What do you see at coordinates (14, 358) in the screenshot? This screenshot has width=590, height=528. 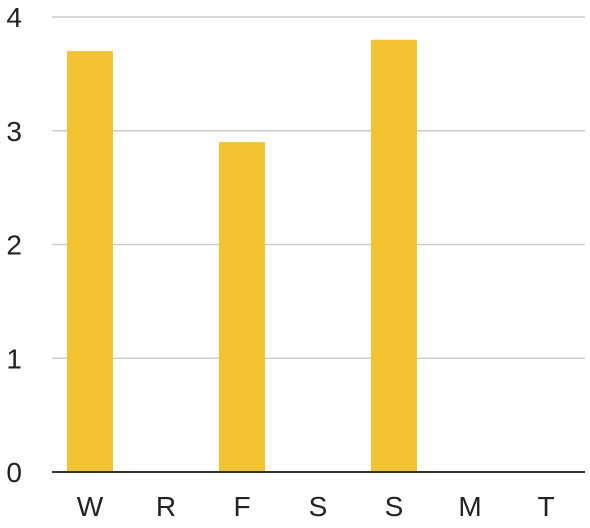 I see `y-tick-label-1: 1` at bounding box center [14, 358].